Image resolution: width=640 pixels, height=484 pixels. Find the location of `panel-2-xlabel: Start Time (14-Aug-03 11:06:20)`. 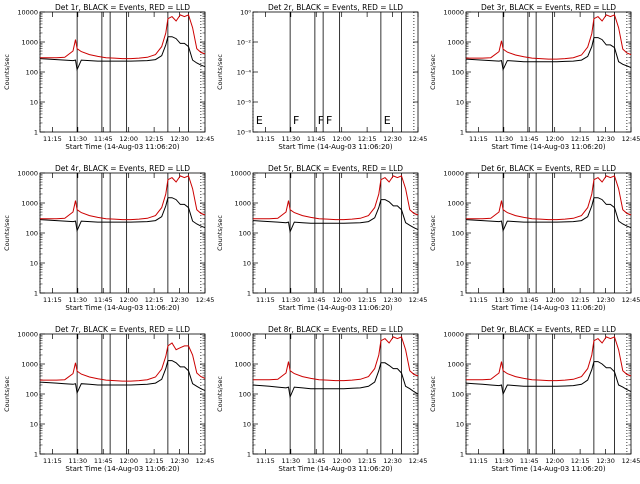

panel-2-xlabel: Start Time (14-Aug-03 11:06:20) is located at coordinates (335, 147).